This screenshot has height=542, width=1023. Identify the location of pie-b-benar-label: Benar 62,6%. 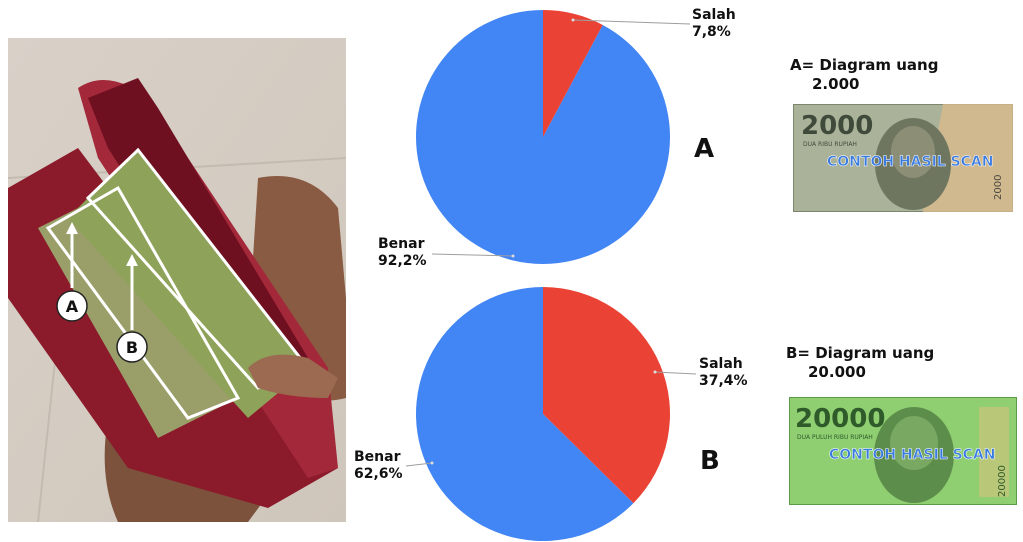
(378, 465).